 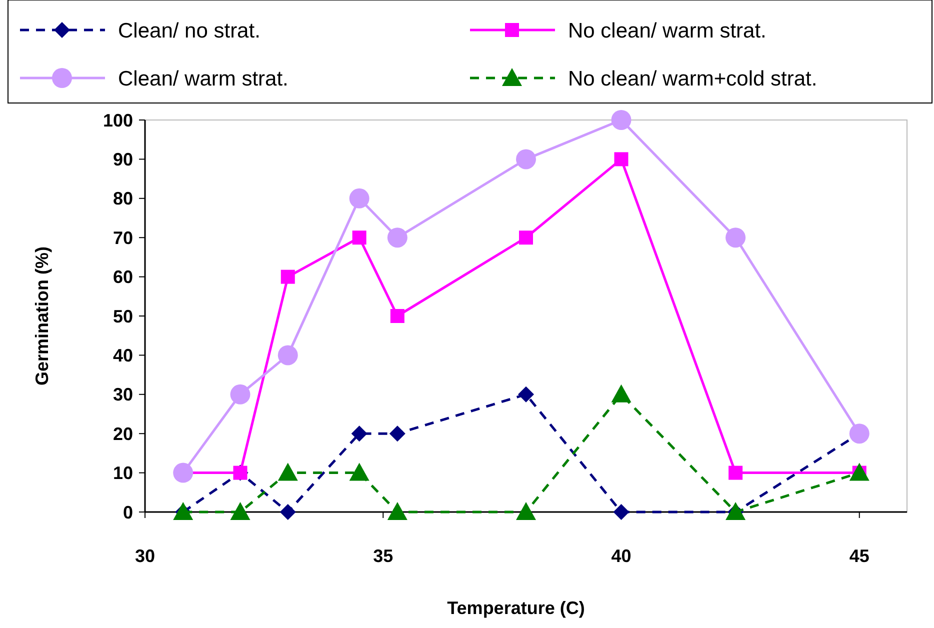 I want to click on x-tick-label: 30, so click(x=145, y=556).